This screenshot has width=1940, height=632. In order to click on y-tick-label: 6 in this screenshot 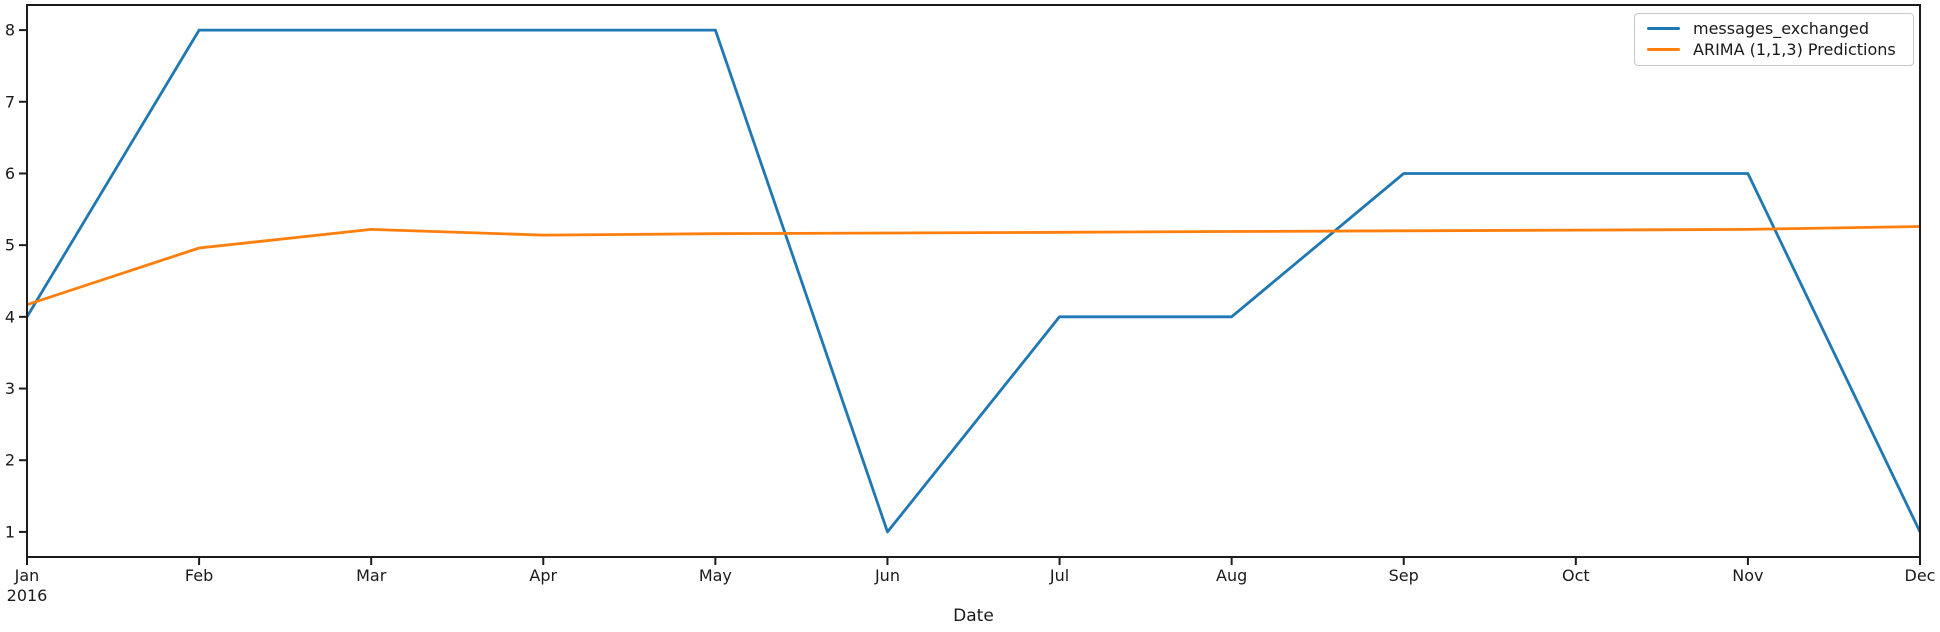, I will do `click(10, 173)`.